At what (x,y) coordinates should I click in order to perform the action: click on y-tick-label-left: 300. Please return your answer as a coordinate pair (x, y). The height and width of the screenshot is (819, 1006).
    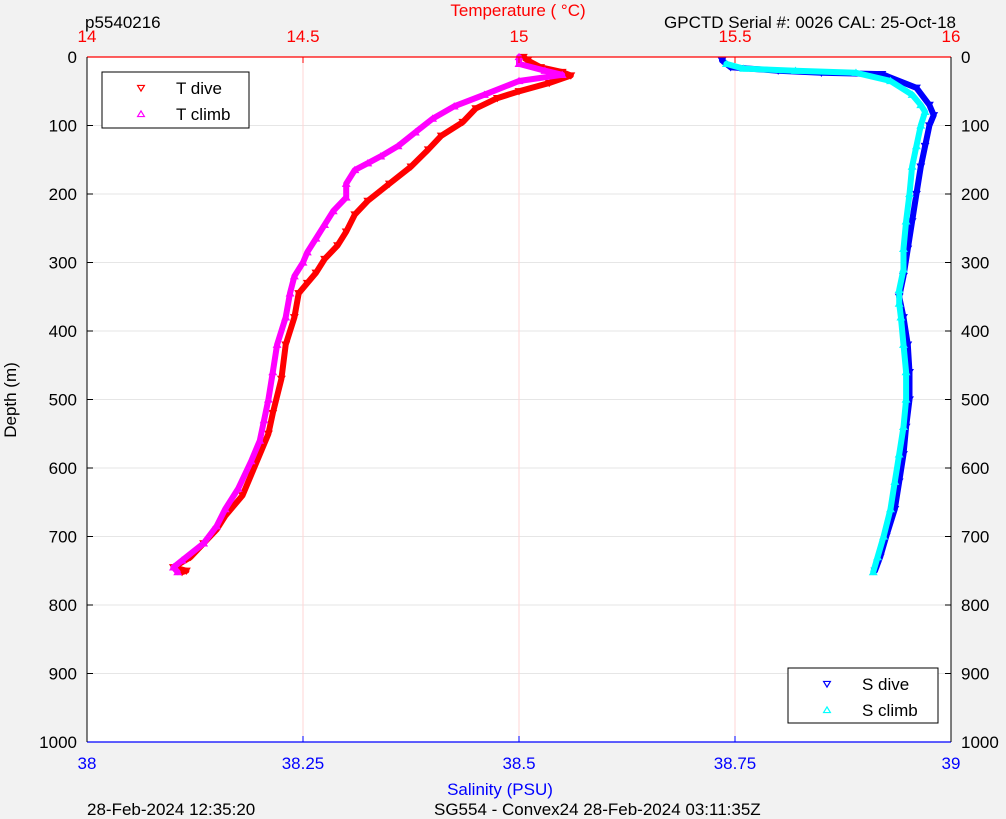
    Looking at the image, I should click on (63, 263).